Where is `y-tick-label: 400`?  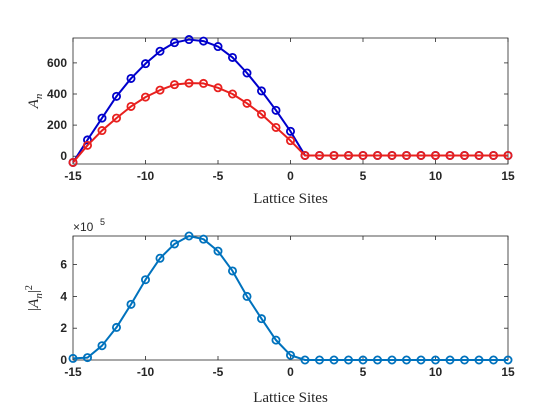
y-tick-label: 400 is located at coordinates (57, 94).